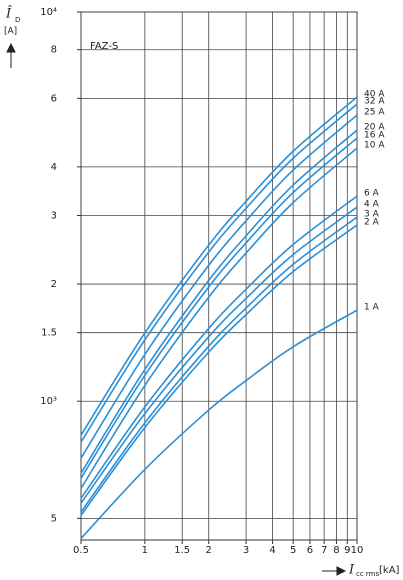 The image size is (403, 580). What do you see at coordinates (272, 550) in the screenshot?
I see `x-tick-label: 4` at bounding box center [272, 550].